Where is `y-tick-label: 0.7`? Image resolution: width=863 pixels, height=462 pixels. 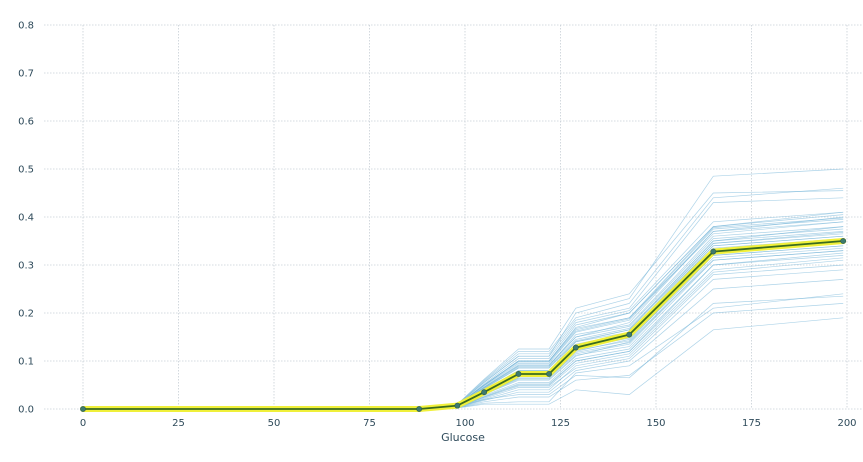 y-tick-label: 0.7 is located at coordinates (26, 74).